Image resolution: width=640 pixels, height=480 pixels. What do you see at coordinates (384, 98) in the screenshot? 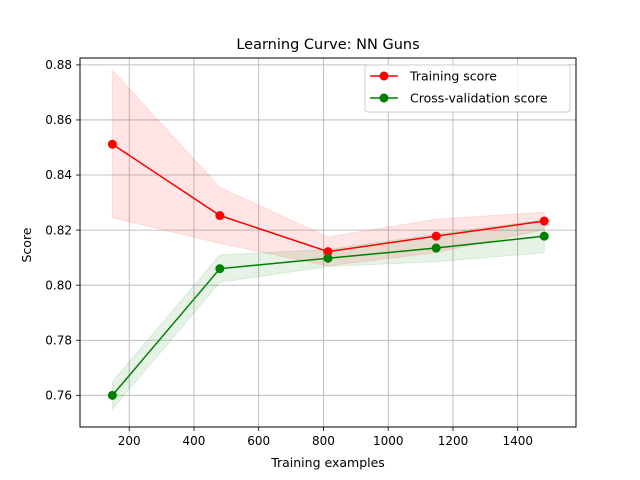
I see `legend-marker-cv` at bounding box center [384, 98].